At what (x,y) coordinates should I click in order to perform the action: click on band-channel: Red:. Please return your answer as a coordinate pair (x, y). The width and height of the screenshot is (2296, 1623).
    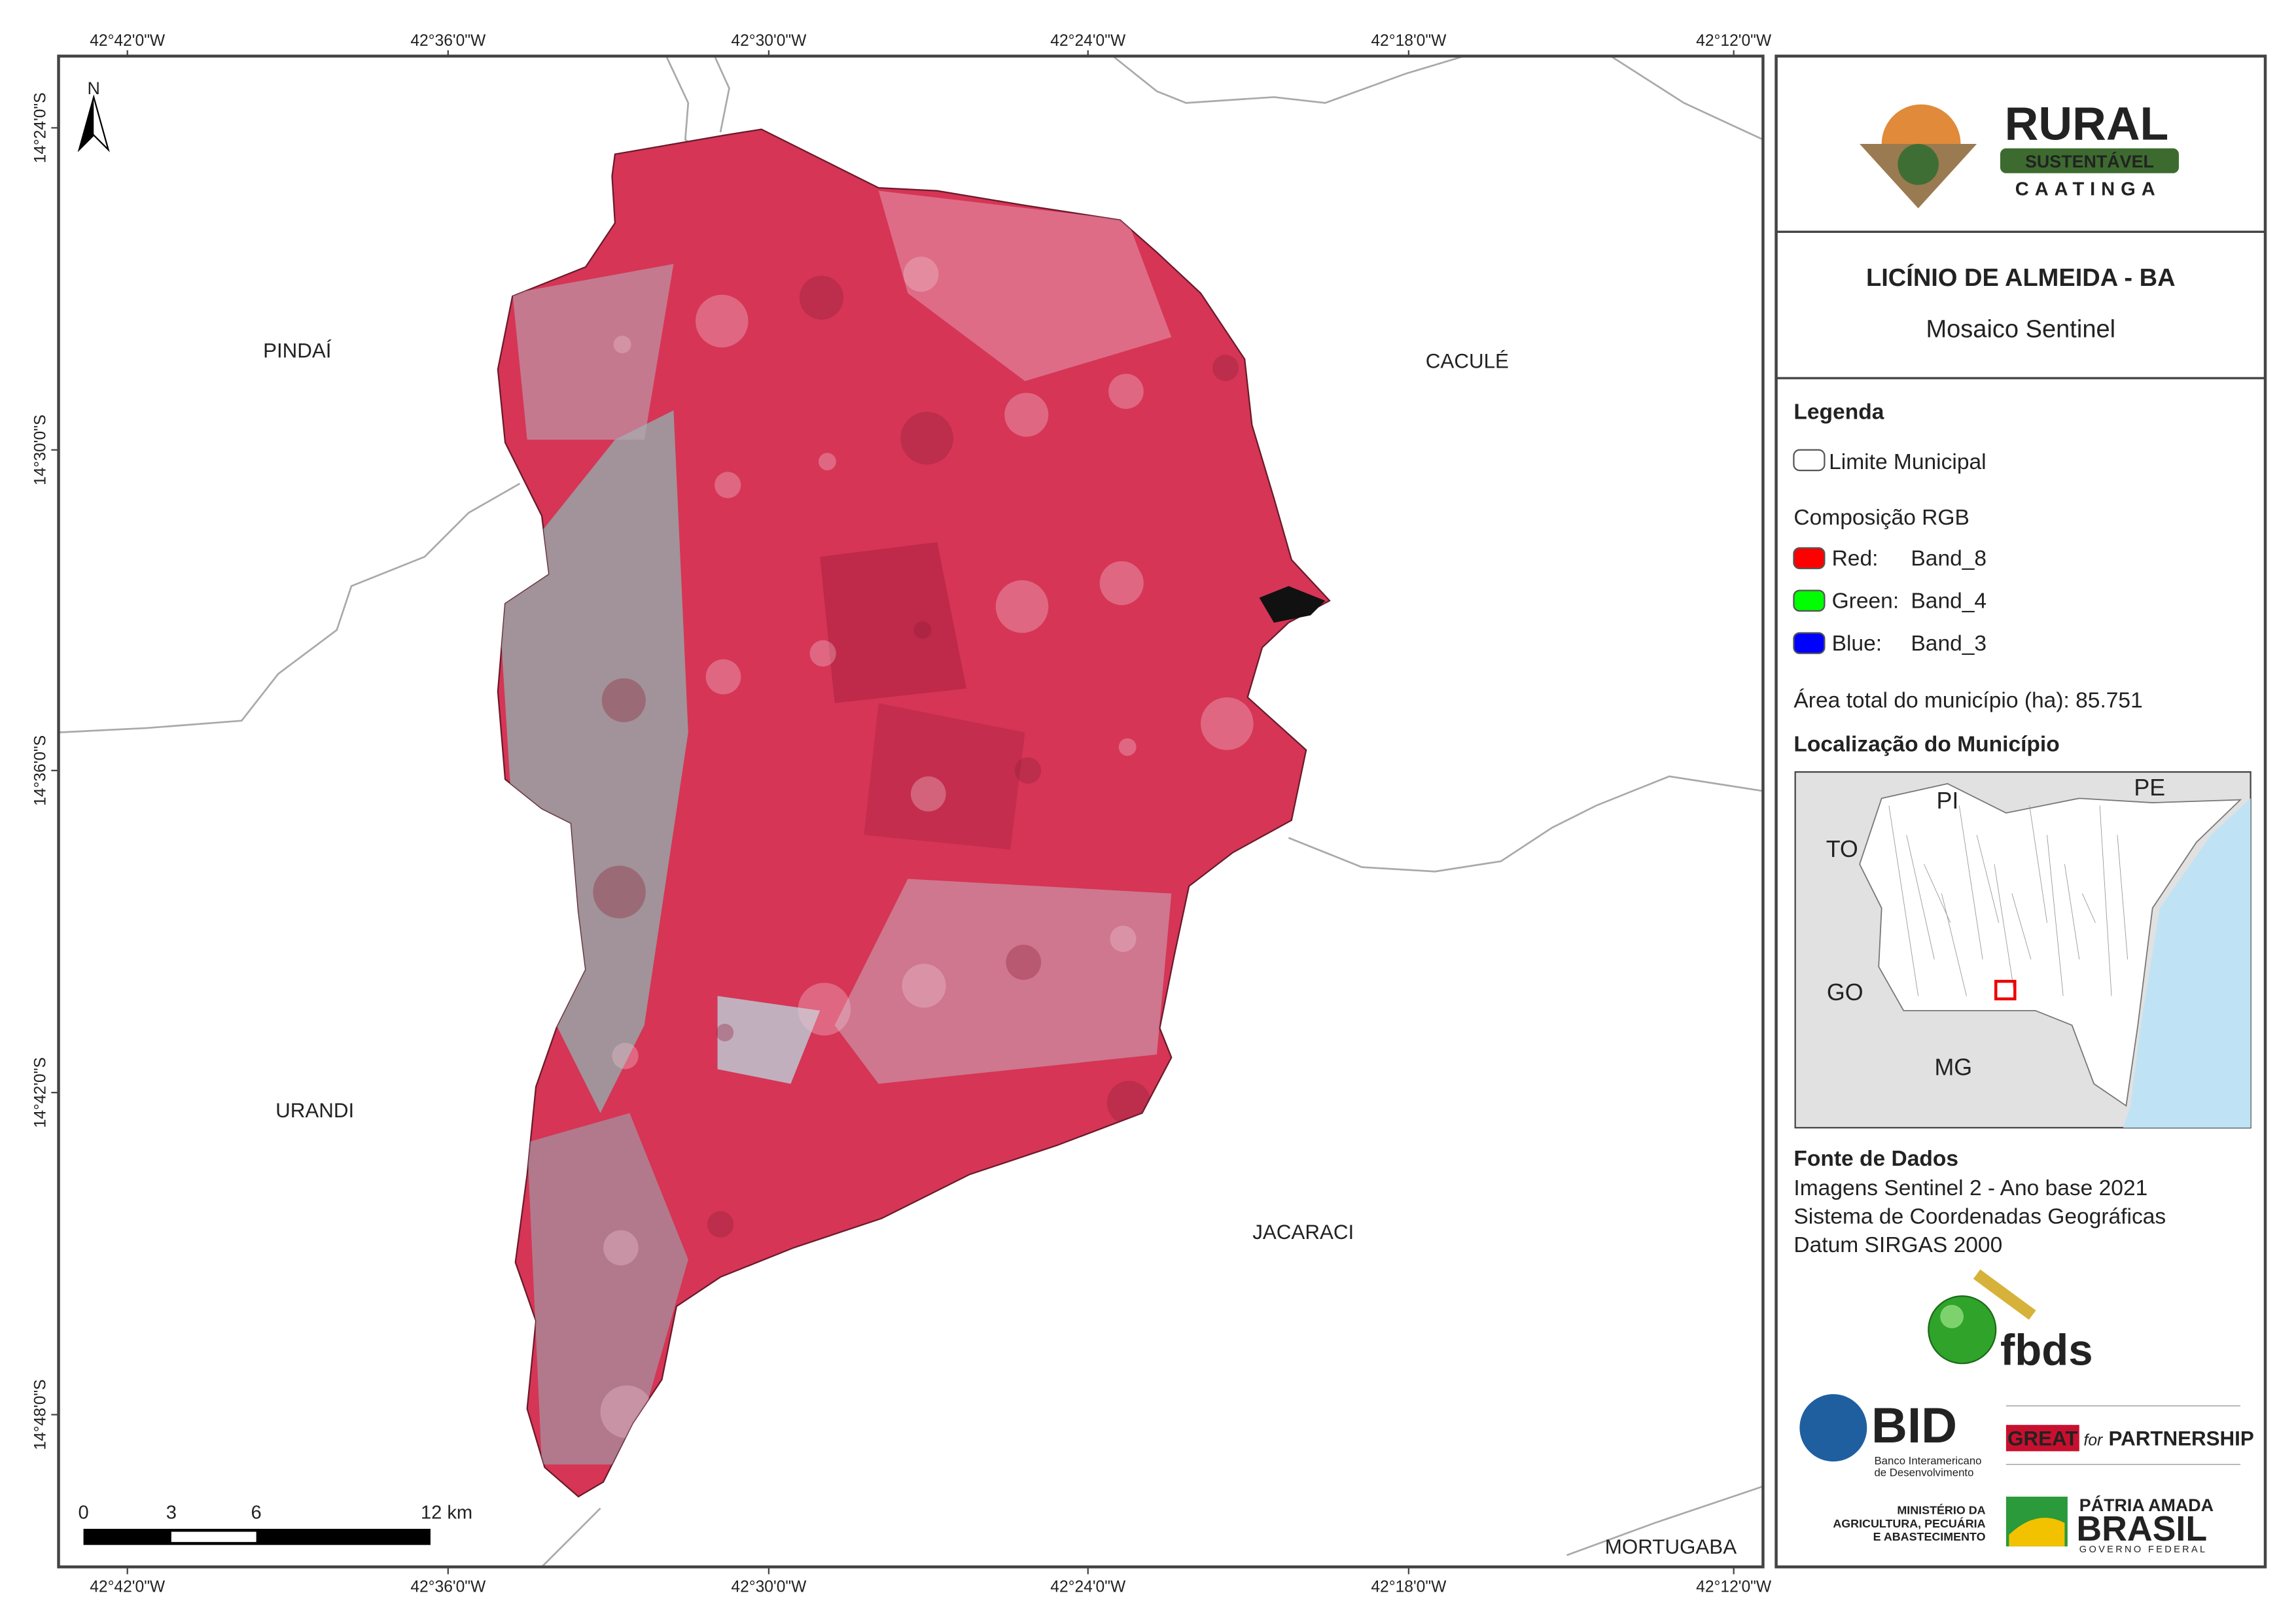
    Looking at the image, I should click on (1855, 559).